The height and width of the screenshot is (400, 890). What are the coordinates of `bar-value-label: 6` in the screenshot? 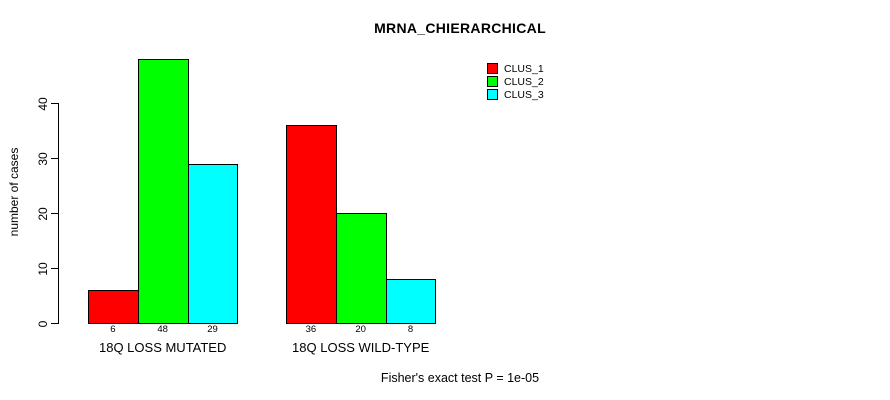 It's located at (113, 329).